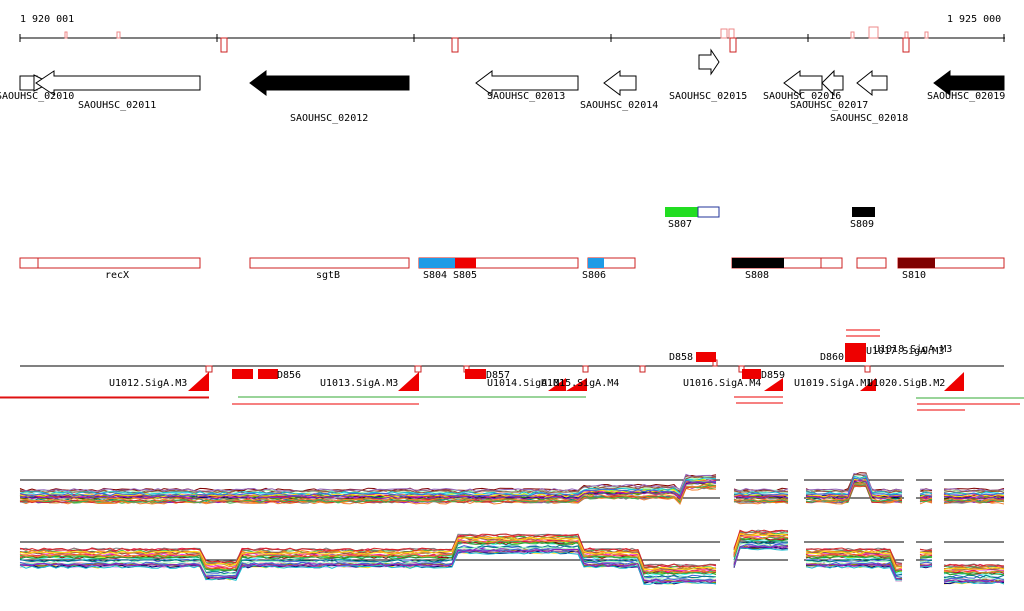 The height and width of the screenshot is (611, 1024). Describe the element at coordinates (833, 383) in the screenshot. I see `tss-label: U1019.SigA.M1` at that location.